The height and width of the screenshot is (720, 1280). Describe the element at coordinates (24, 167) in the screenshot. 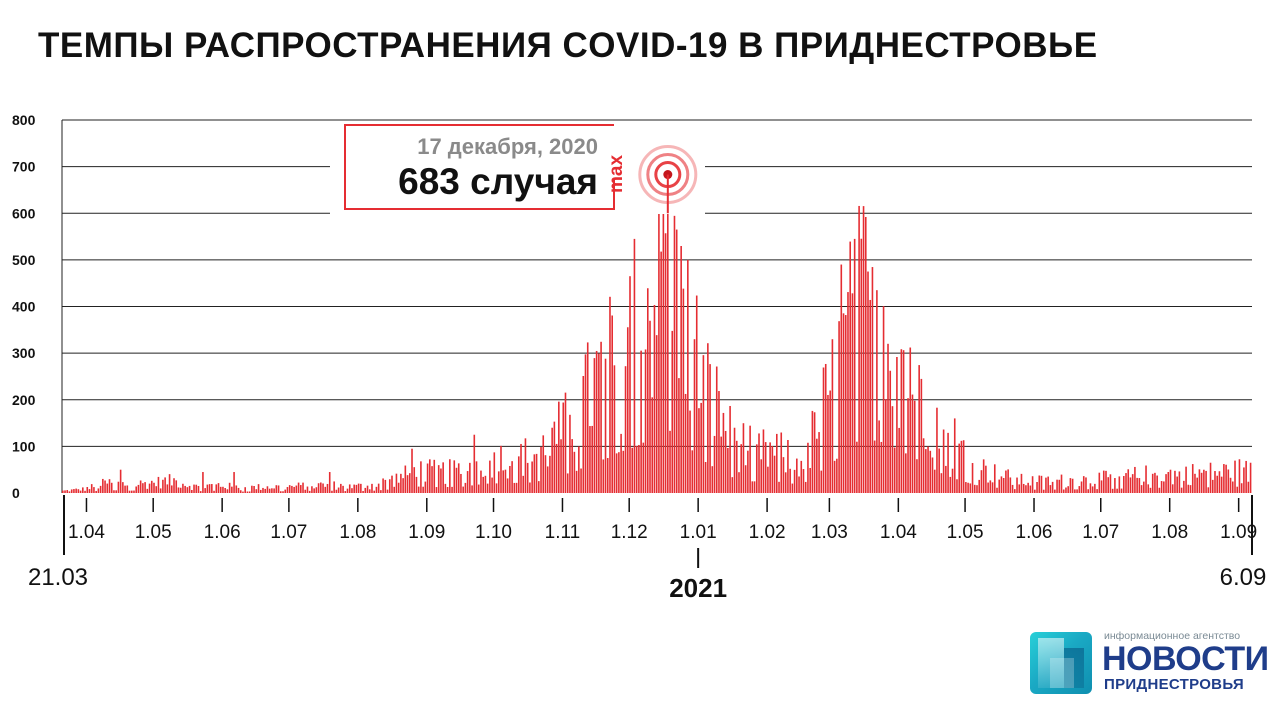

I see `y-tick-label: 700` at that location.